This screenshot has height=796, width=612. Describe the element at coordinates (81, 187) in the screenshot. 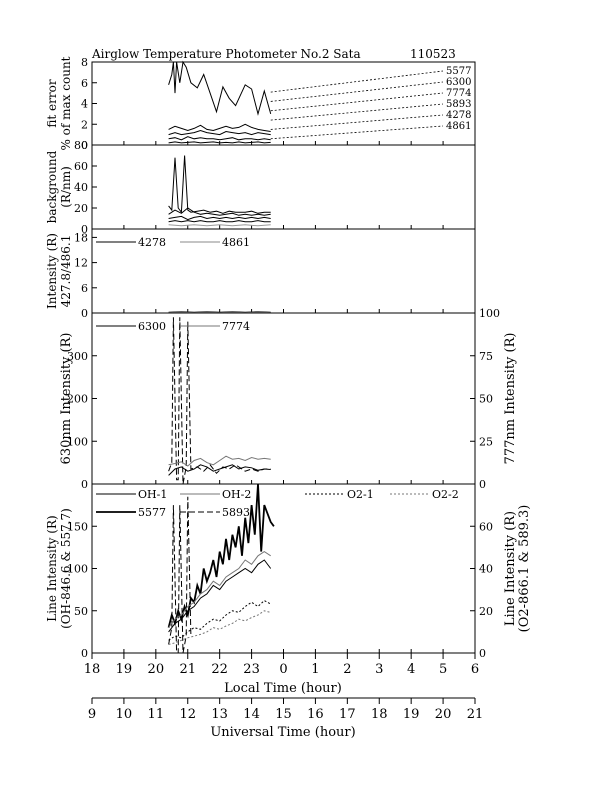

I see `y-tick-label: 40` at that location.